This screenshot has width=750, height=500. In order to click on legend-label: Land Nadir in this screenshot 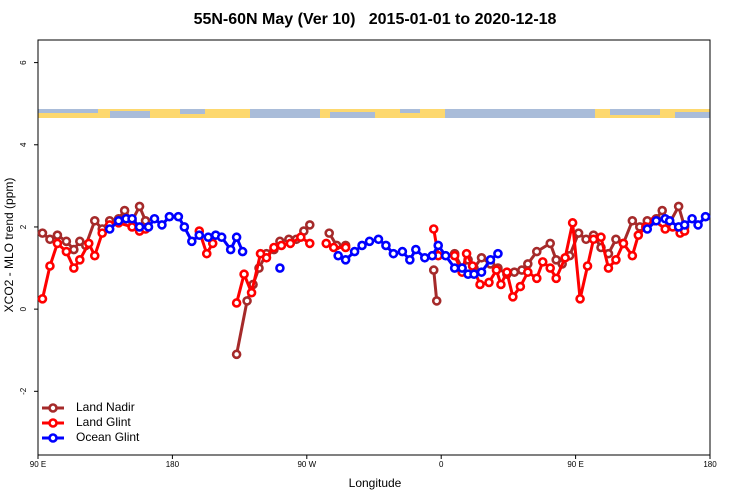, I will do `click(105, 407)`.